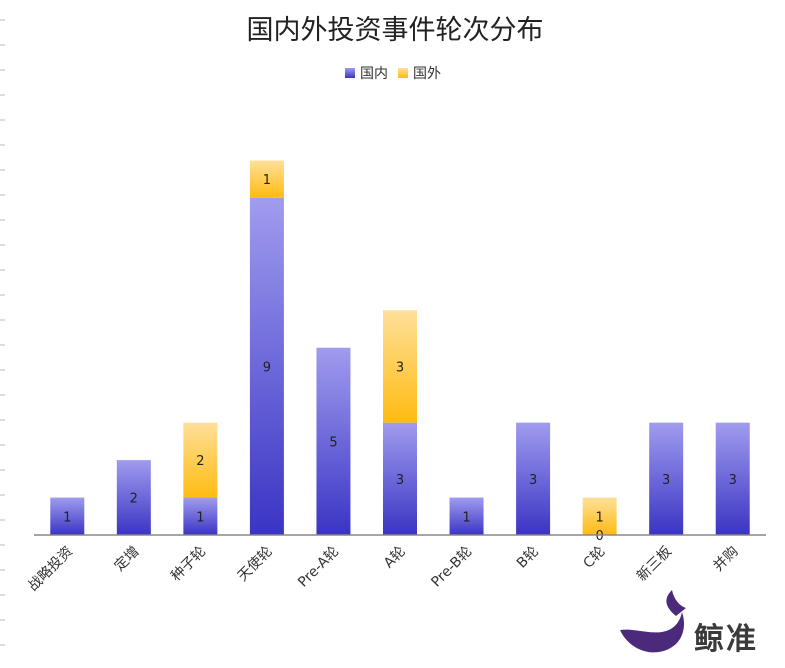  What do you see at coordinates (318, 567) in the screenshot?
I see `x-tick-label: Pre-A轮` at bounding box center [318, 567].